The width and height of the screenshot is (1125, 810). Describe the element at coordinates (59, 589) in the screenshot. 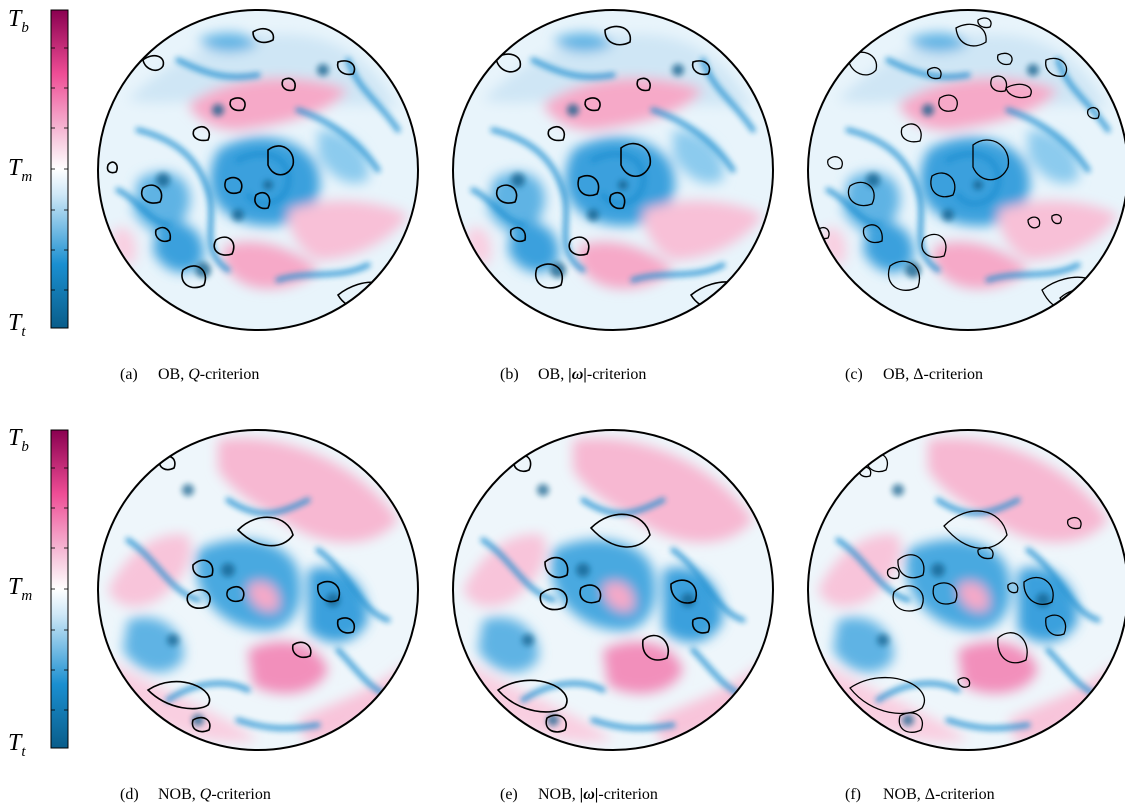

I see `colorbar-bottom` at that location.